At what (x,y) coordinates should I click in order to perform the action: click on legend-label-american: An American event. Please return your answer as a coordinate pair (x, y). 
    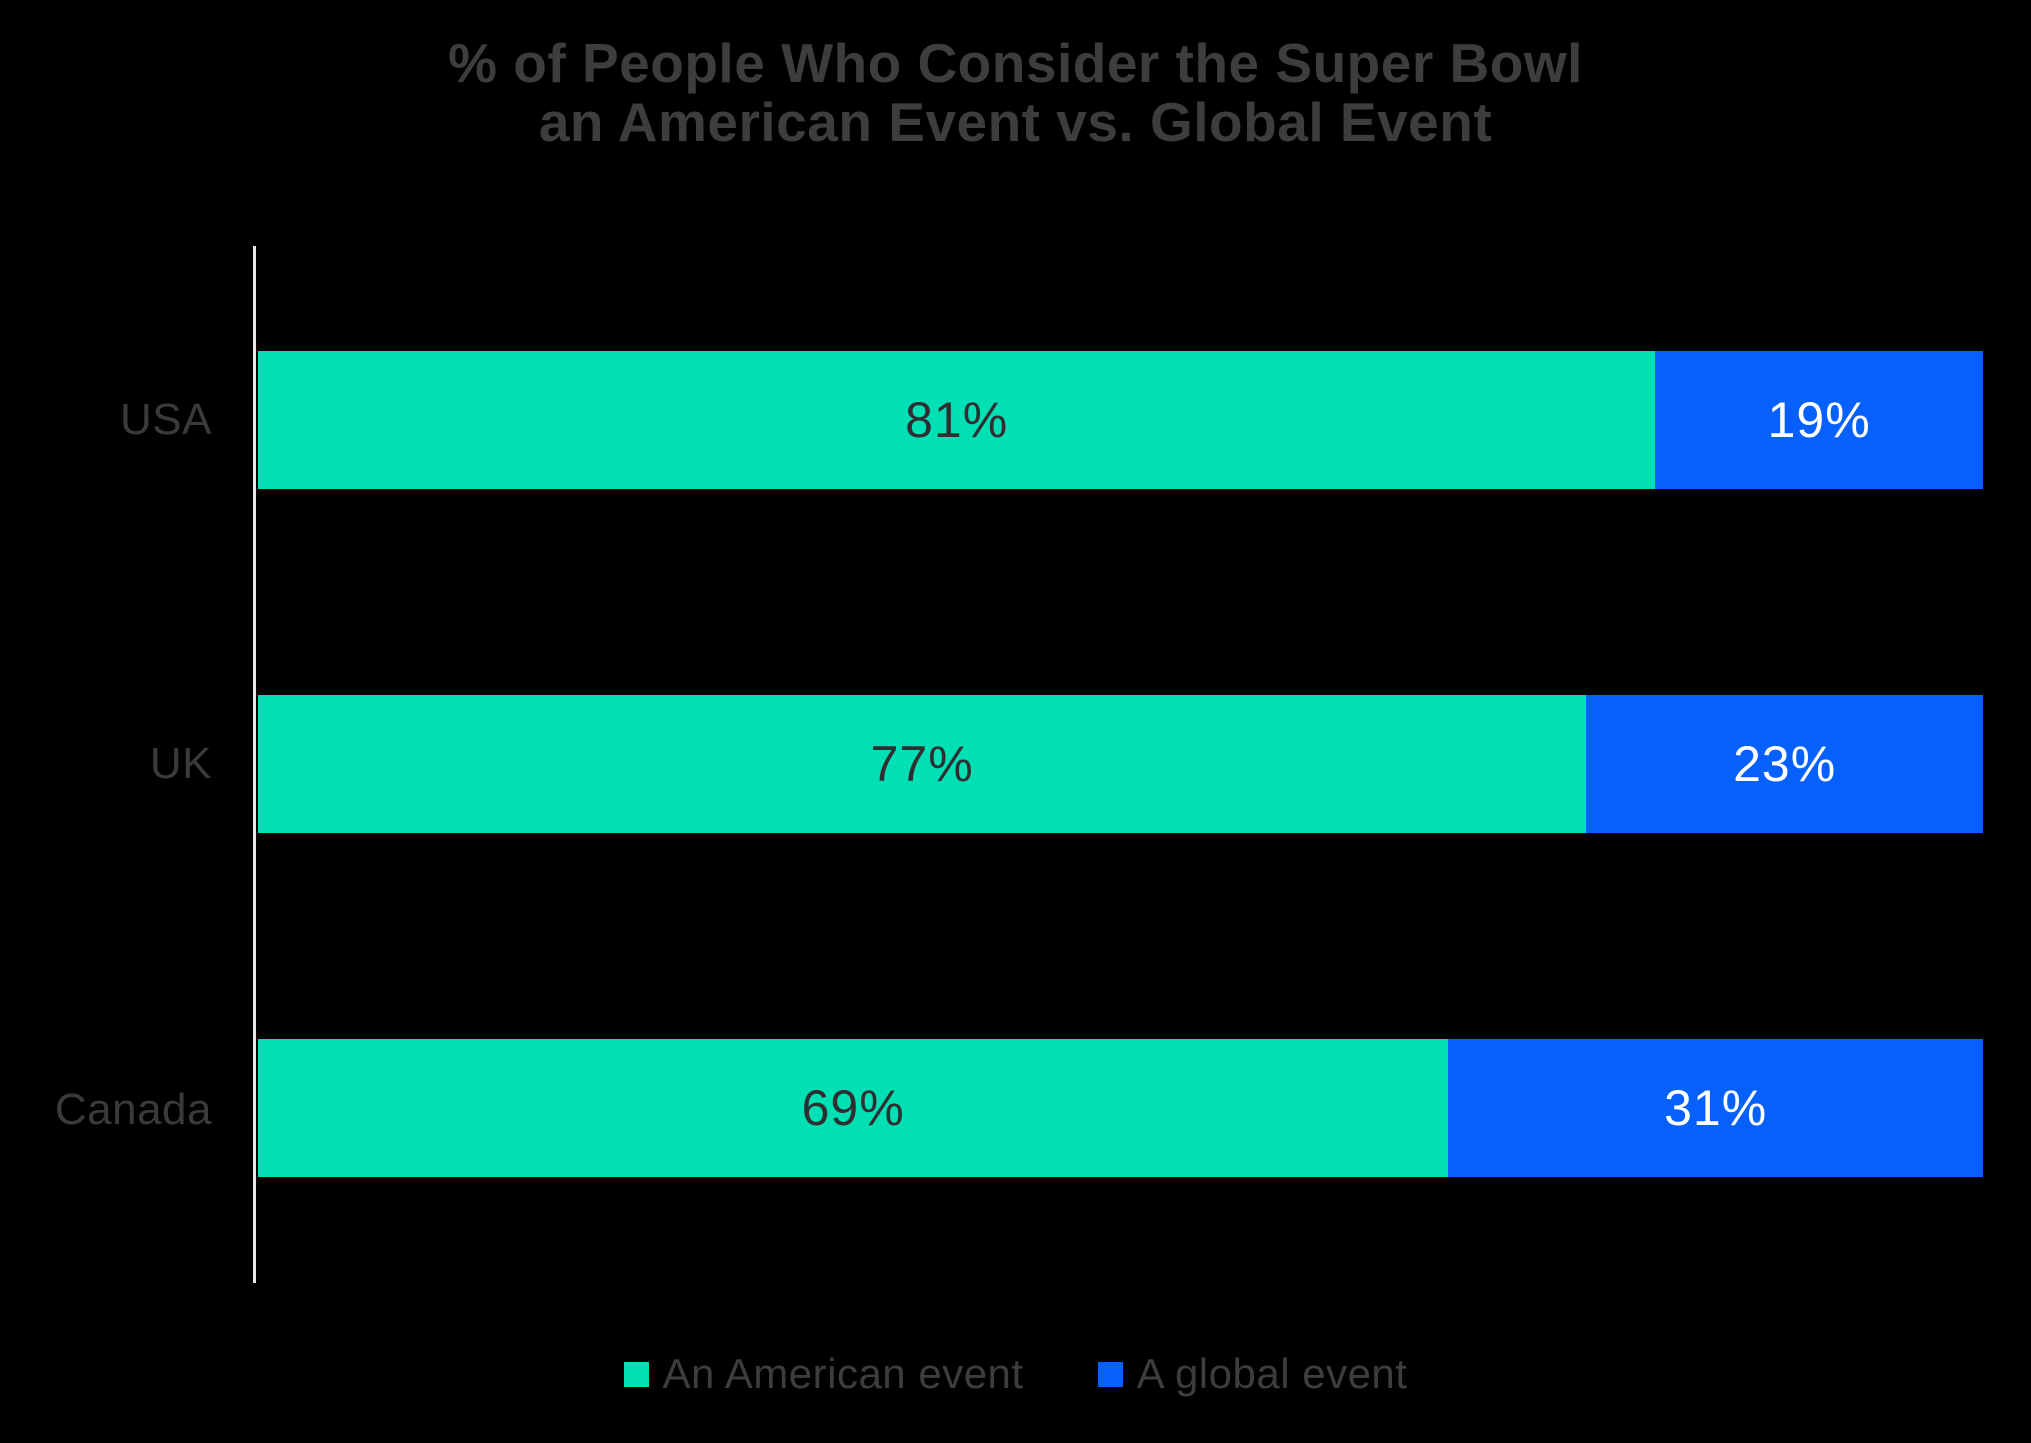
    Looking at the image, I should click on (843, 1373).